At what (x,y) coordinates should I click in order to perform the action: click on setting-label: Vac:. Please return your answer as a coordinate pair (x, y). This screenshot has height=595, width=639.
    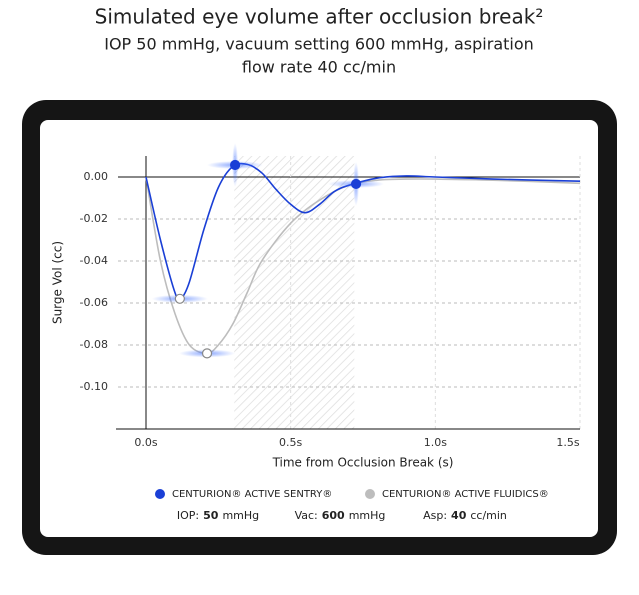
    Looking at the image, I should click on (306, 515).